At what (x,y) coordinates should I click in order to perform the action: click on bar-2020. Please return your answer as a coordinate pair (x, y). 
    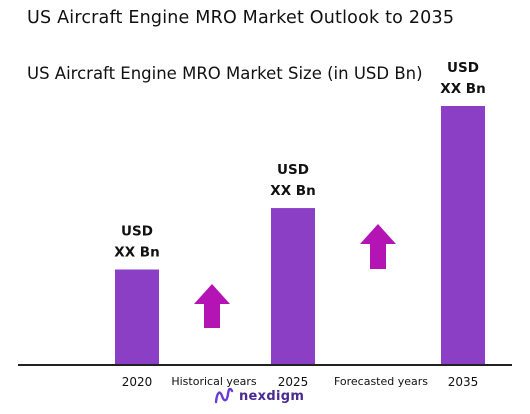
    Looking at the image, I should click on (137, 316).